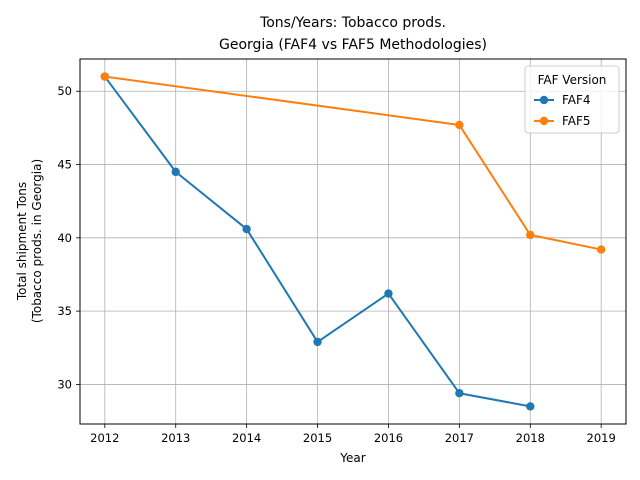  I want to click on y-tick-label: 30, so click(64, 384).